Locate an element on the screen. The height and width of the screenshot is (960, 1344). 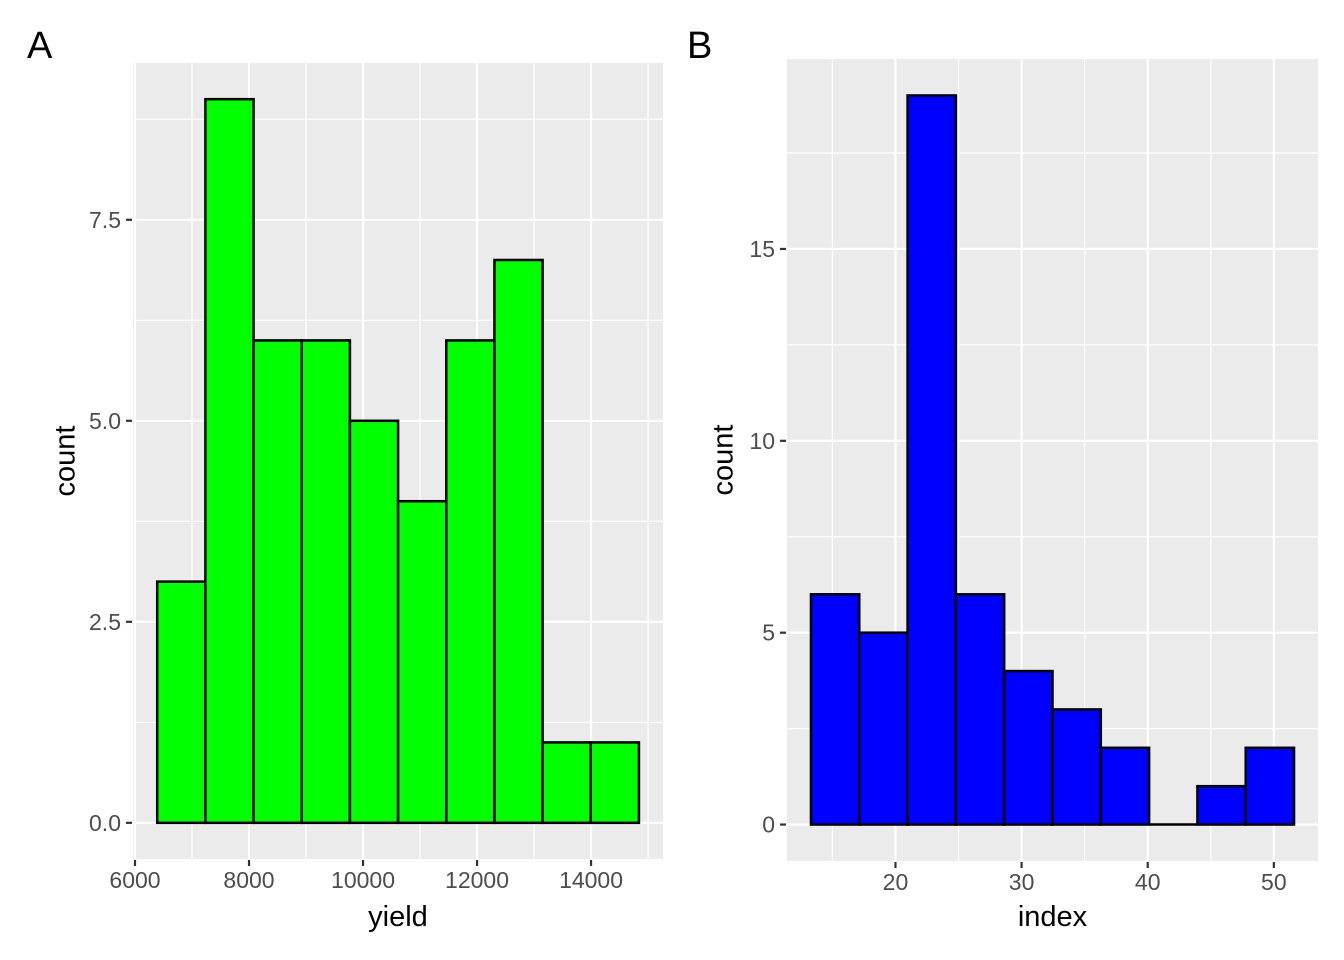
y-tick-label: 10 is located at coordinates (762, 441).